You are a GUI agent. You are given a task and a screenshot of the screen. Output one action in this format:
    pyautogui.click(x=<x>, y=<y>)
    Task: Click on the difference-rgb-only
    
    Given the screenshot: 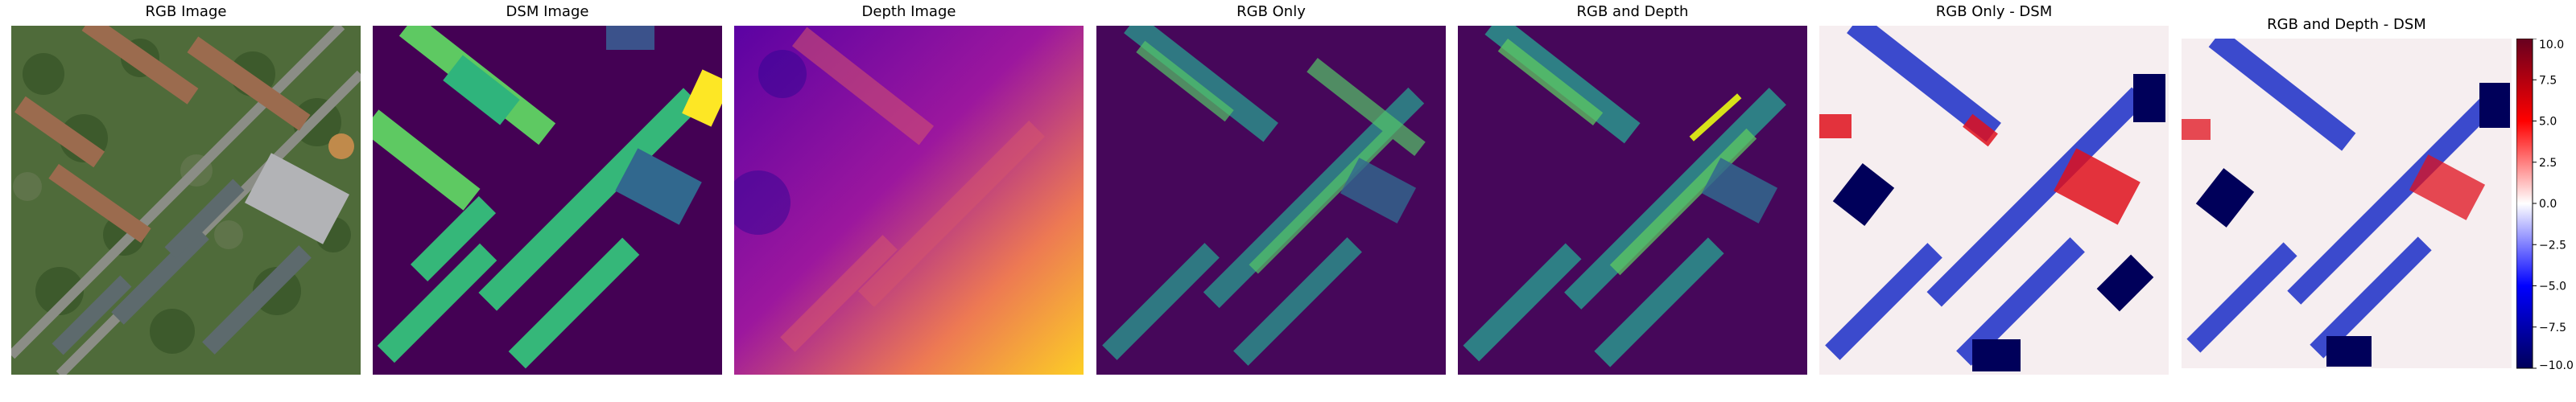 What is the action you would take?
    pyautogui.click(x=1994, y=200)
    